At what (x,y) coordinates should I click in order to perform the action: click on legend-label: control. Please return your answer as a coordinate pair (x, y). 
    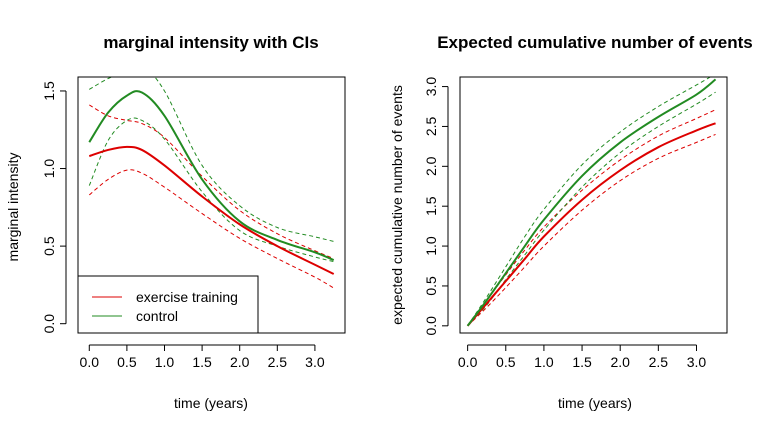
    Looking at the image, I should click on (157, 316).